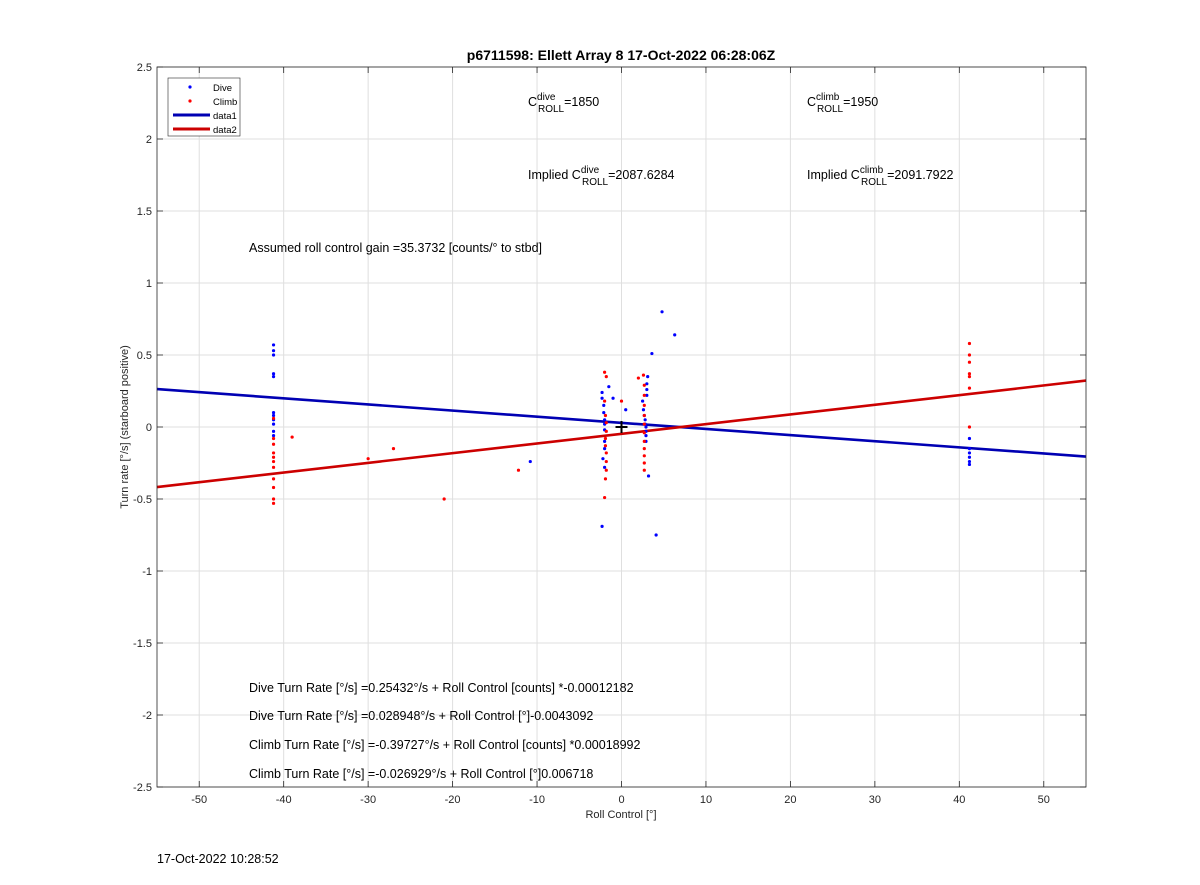 This screenshot has height=885, width=1200. I want to click on x-tick-label: 10, so click(706, 800).